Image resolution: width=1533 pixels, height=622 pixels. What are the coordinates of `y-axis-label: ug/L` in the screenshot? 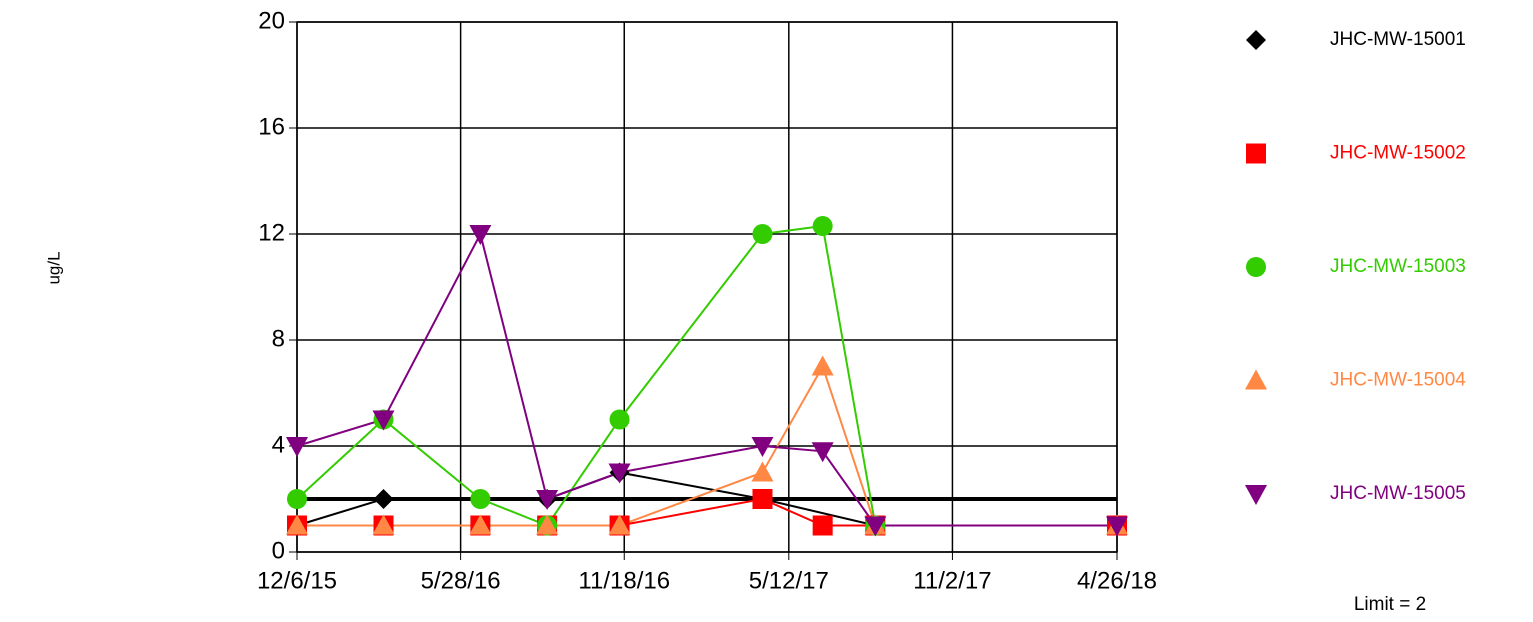 It's located at (53, 267).